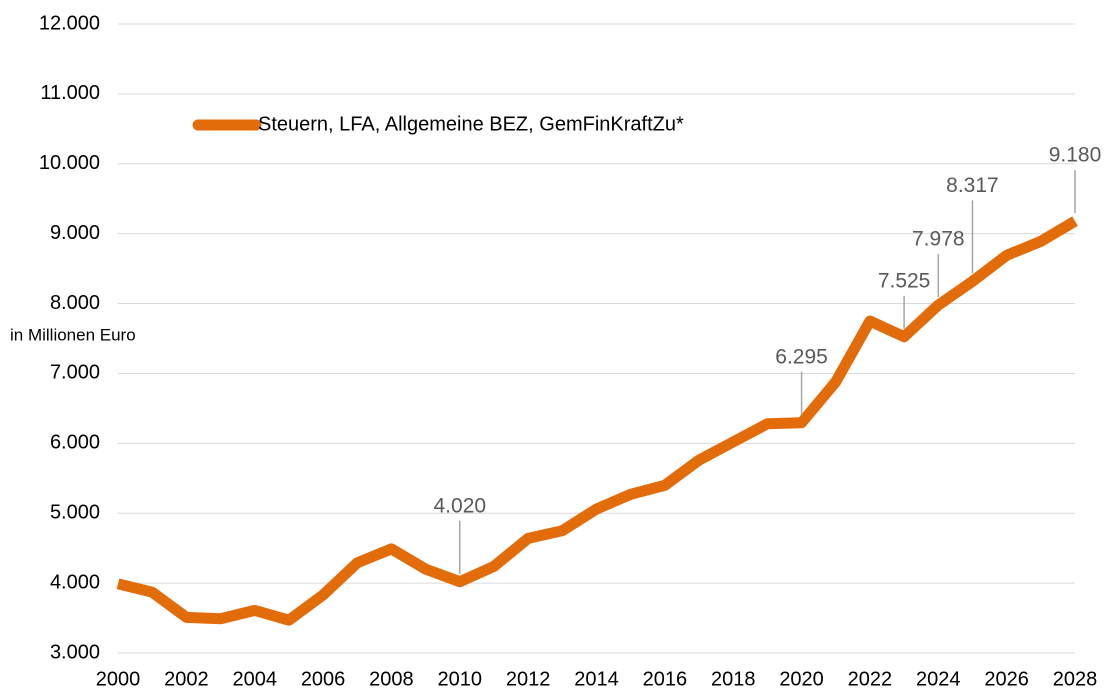 The image size is (1107, 693). I want to click on data-label: 4.020, so click(460, 505).